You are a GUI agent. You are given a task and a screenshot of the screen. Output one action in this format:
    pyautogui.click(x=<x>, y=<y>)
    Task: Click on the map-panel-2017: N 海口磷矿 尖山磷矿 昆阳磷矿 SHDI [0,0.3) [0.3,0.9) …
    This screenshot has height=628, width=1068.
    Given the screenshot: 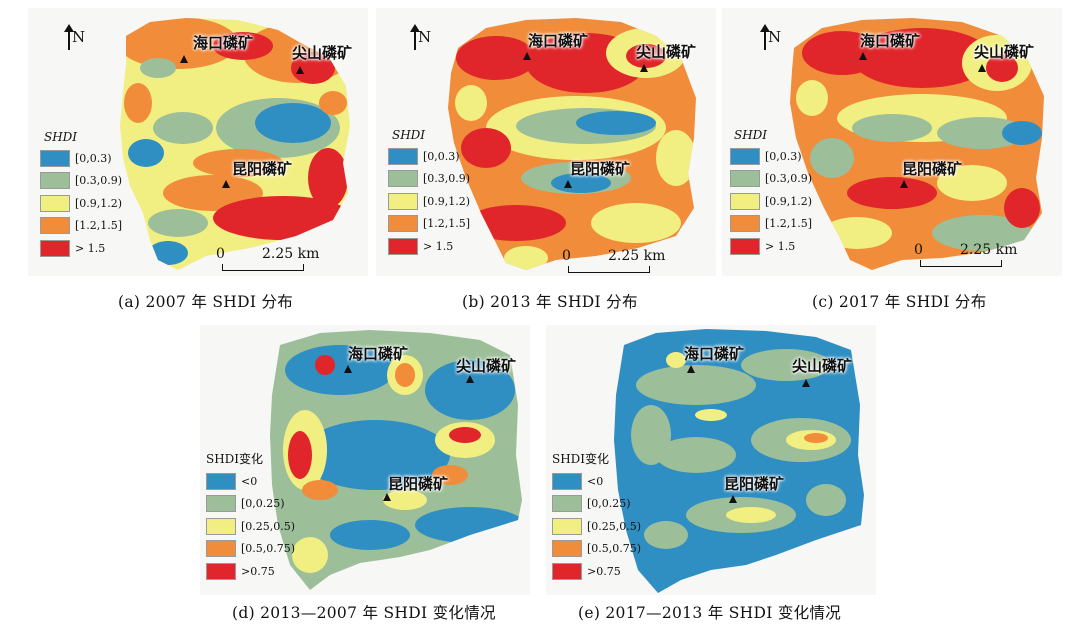 What is the action you would take?
    pyautogui.click(x=892, y=142)
    